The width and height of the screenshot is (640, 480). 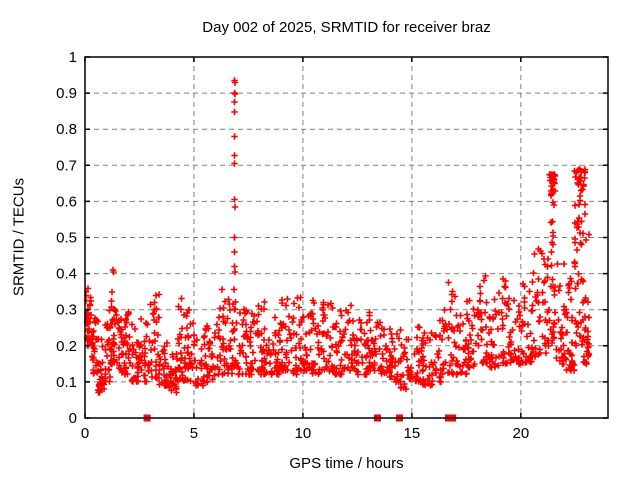 What do you see at coordinates (66, 93) in the screenshot?
I see `y-tick-label: 0.9` at bounding box center [66, 93].